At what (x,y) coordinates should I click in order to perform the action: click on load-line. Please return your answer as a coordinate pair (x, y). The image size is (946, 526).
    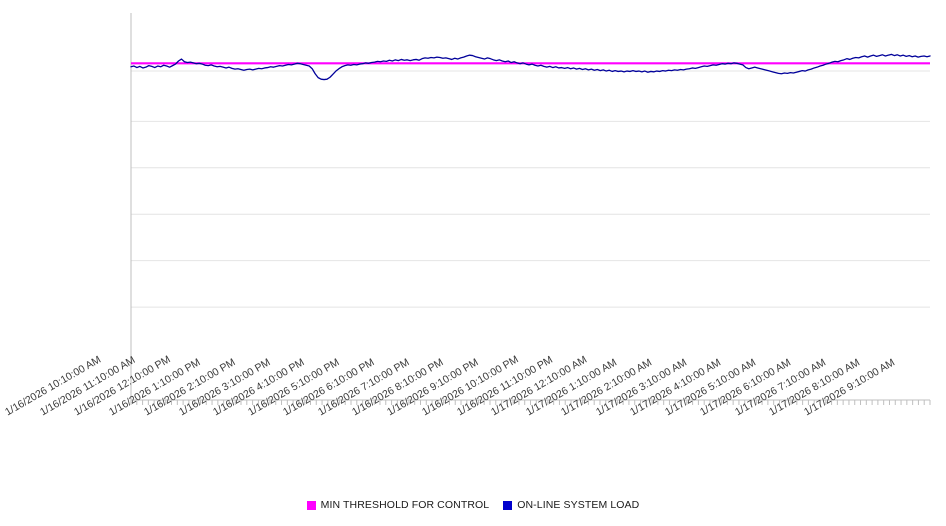
    Looking at the image, I should click on (530, 67).